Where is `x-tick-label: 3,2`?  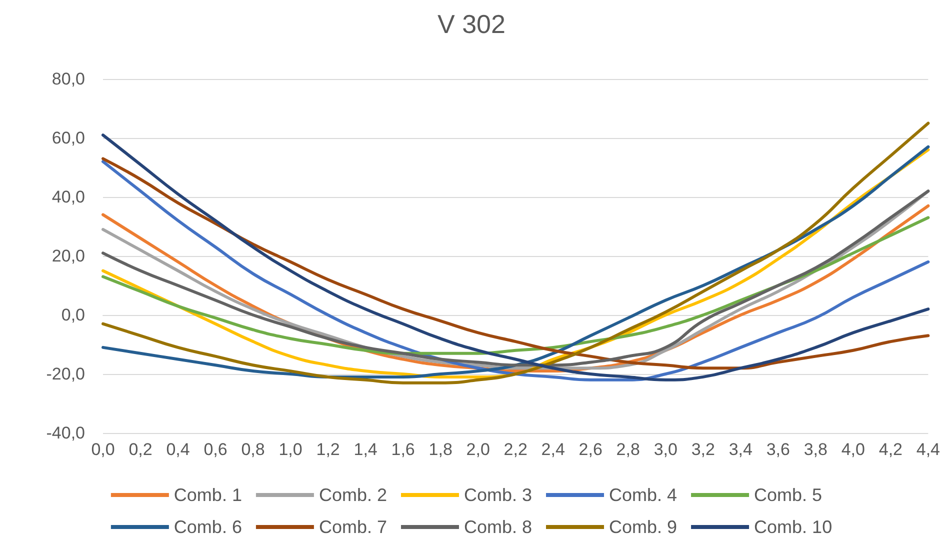
x-tick-label: 3,2 is located at coordinates (703, 449).